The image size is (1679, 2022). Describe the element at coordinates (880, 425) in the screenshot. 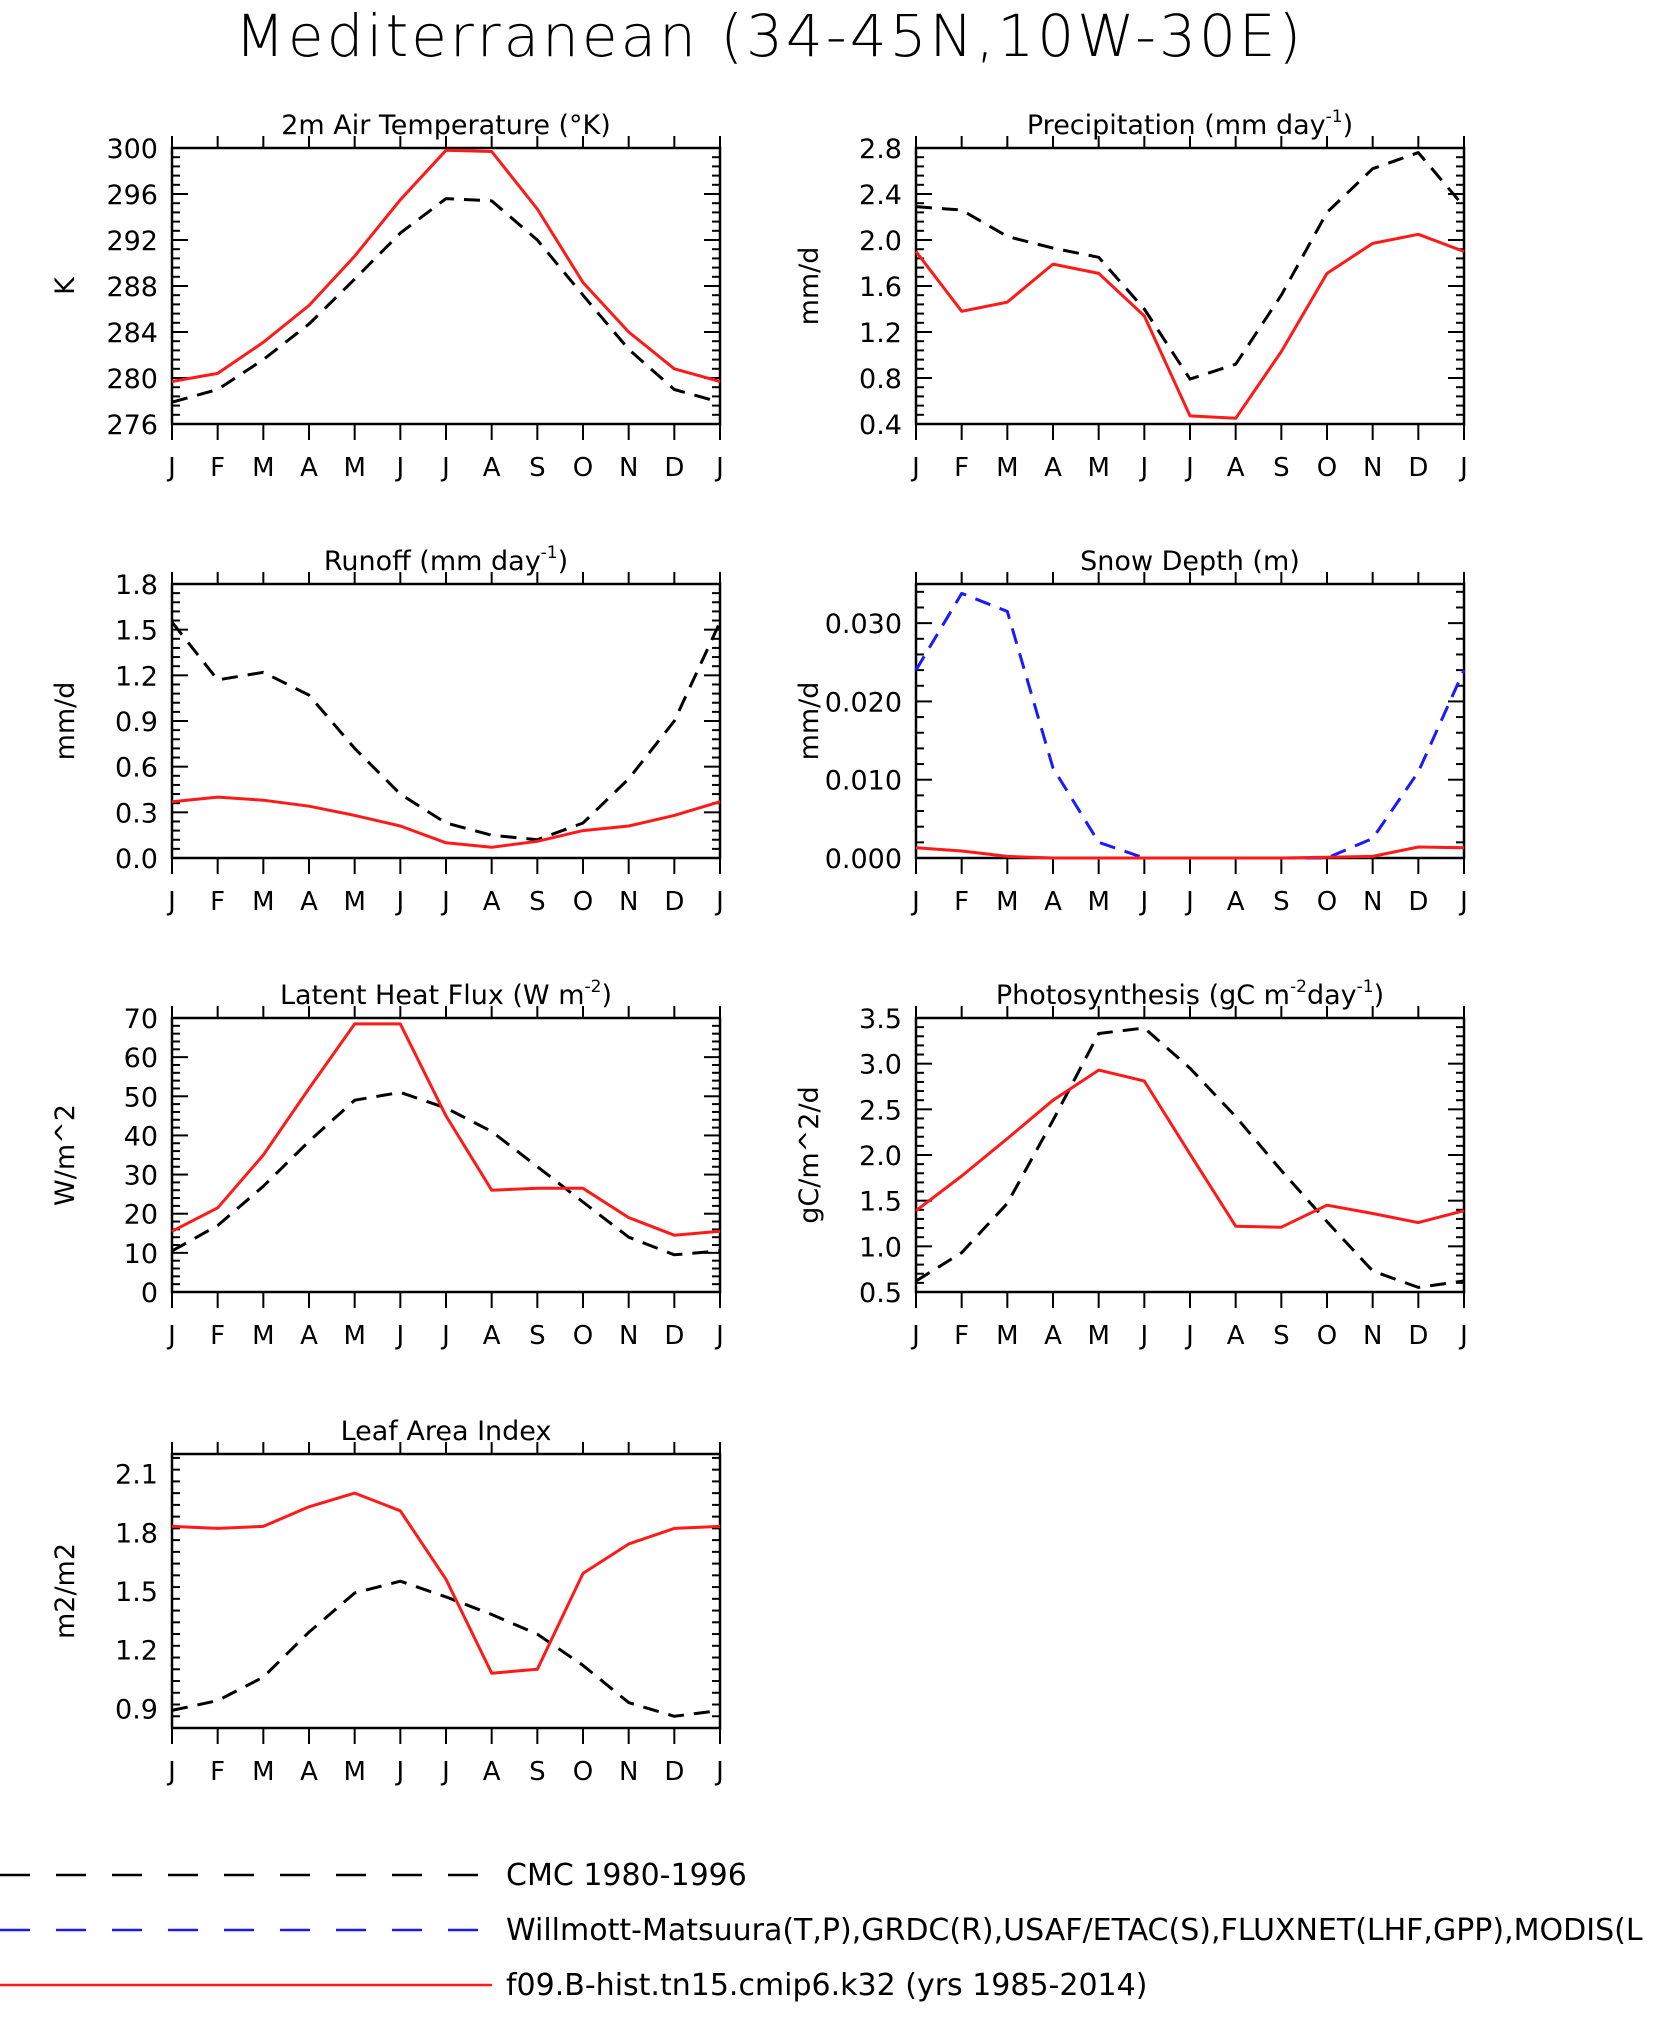

I see `y-tick-label: 0.4` at that location.